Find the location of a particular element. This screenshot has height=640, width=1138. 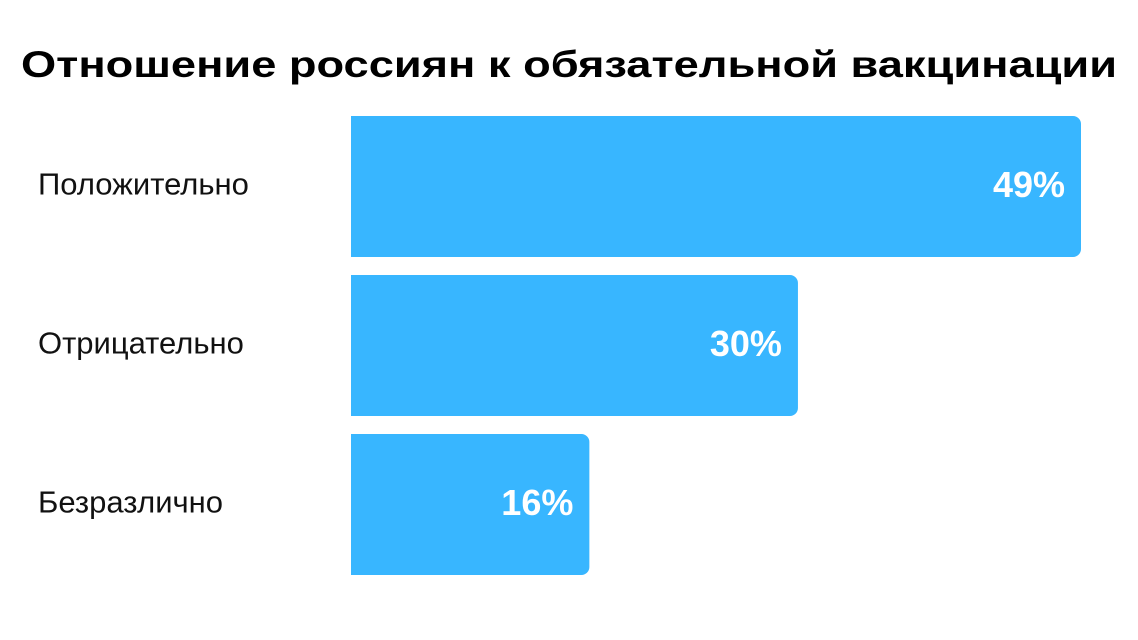

category-label: Безразлично is located at coordinates (130, 502).